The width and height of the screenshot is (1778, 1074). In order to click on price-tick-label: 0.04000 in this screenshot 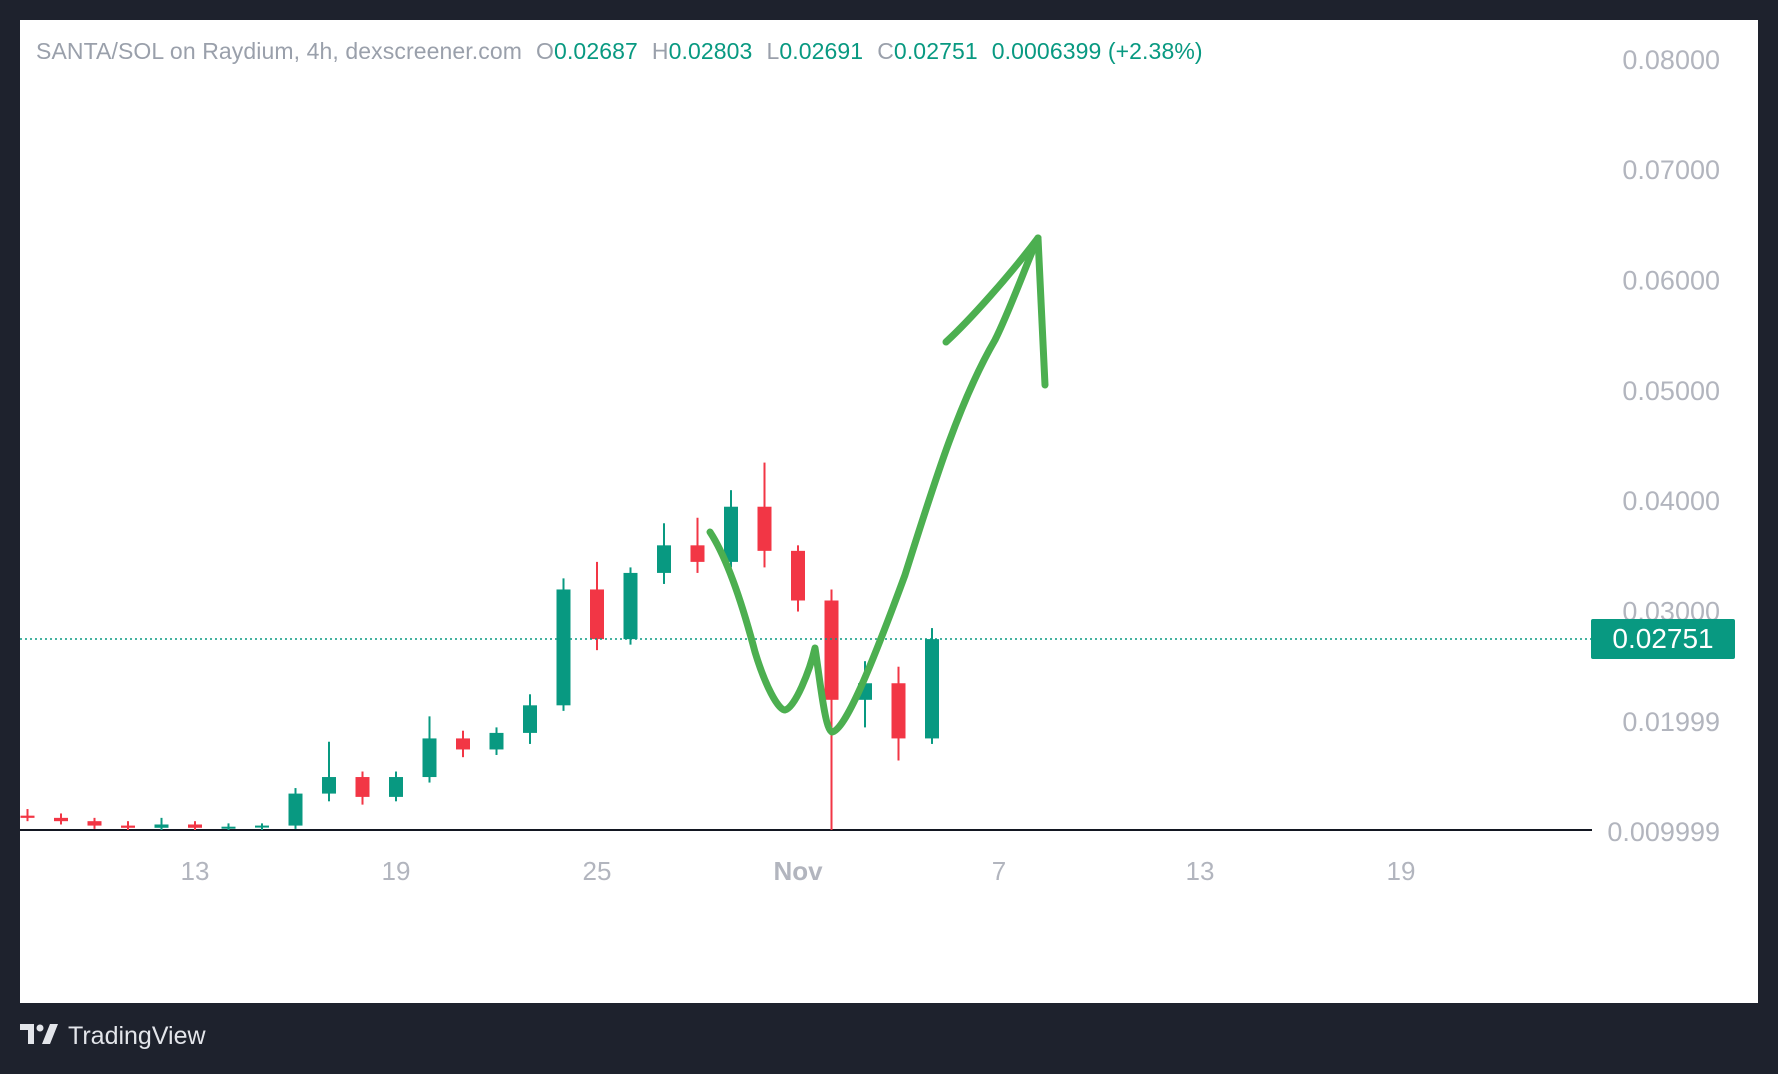, I will do `click(1671, 501)`.